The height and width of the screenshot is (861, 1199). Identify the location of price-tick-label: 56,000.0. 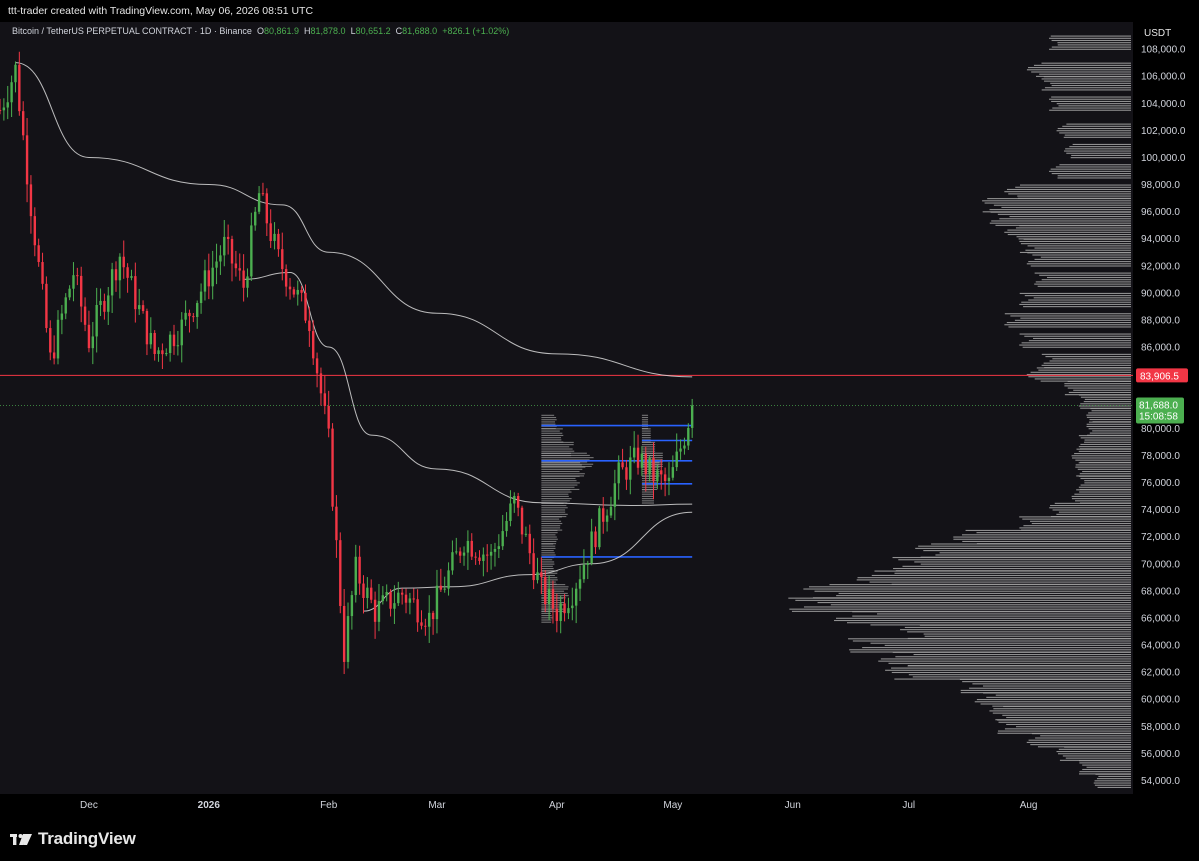
(1160, 754).